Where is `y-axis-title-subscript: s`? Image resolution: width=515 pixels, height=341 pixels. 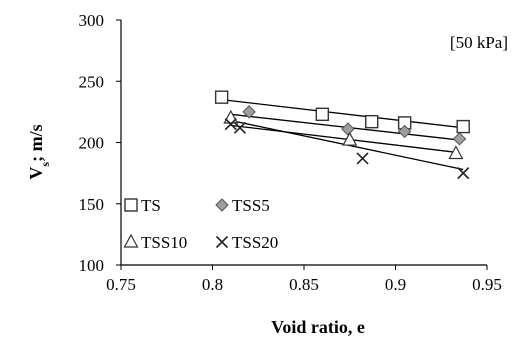
y-axis-title-subscript: s is located at coordinates (45, 164).